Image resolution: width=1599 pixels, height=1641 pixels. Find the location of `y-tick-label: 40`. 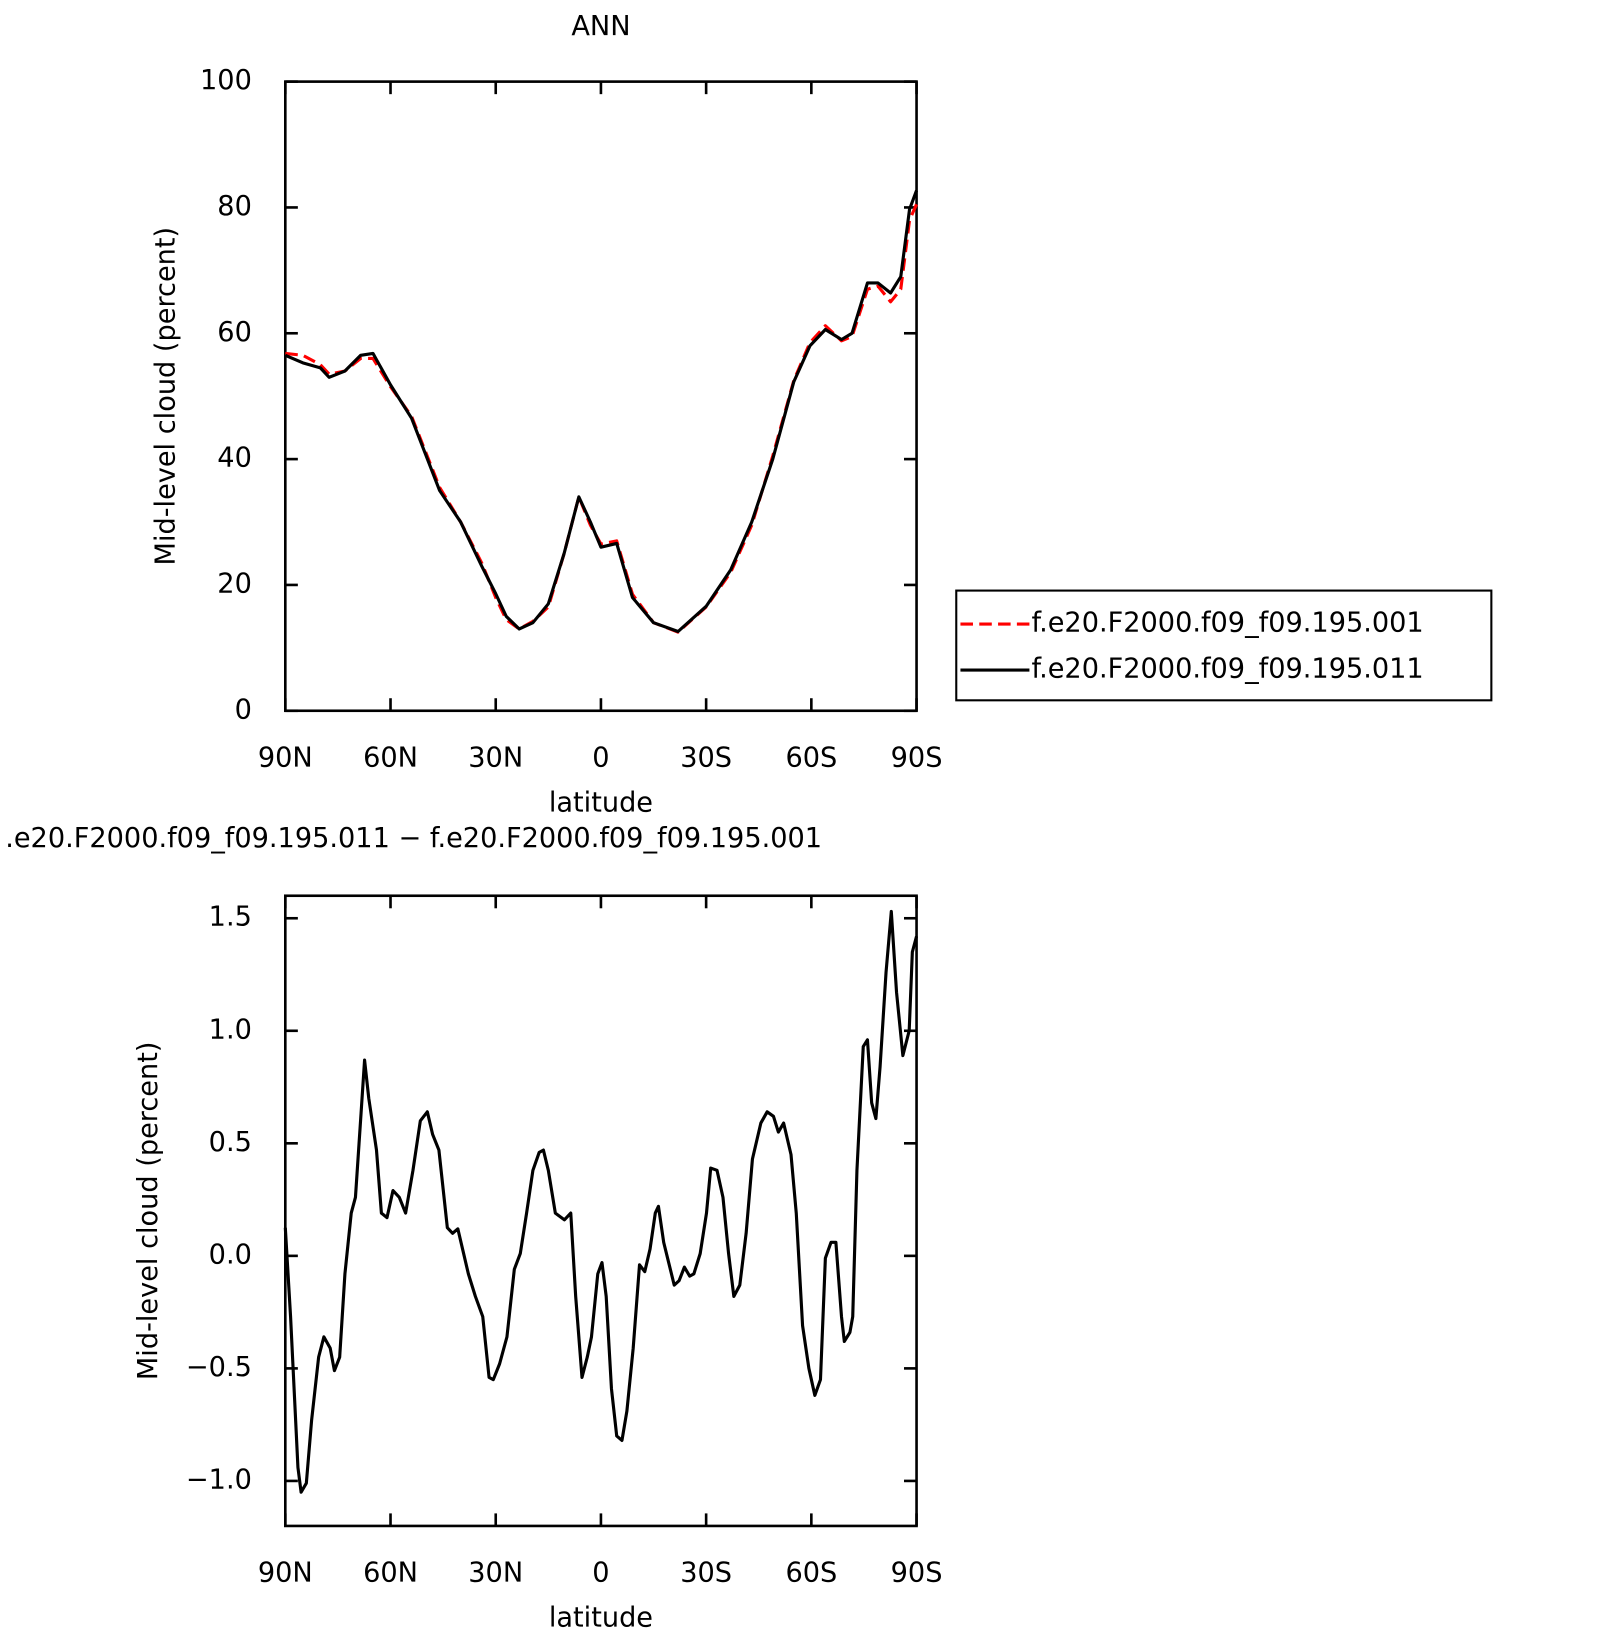

y-tick-label: 40 is located at coordinates (234, 458).